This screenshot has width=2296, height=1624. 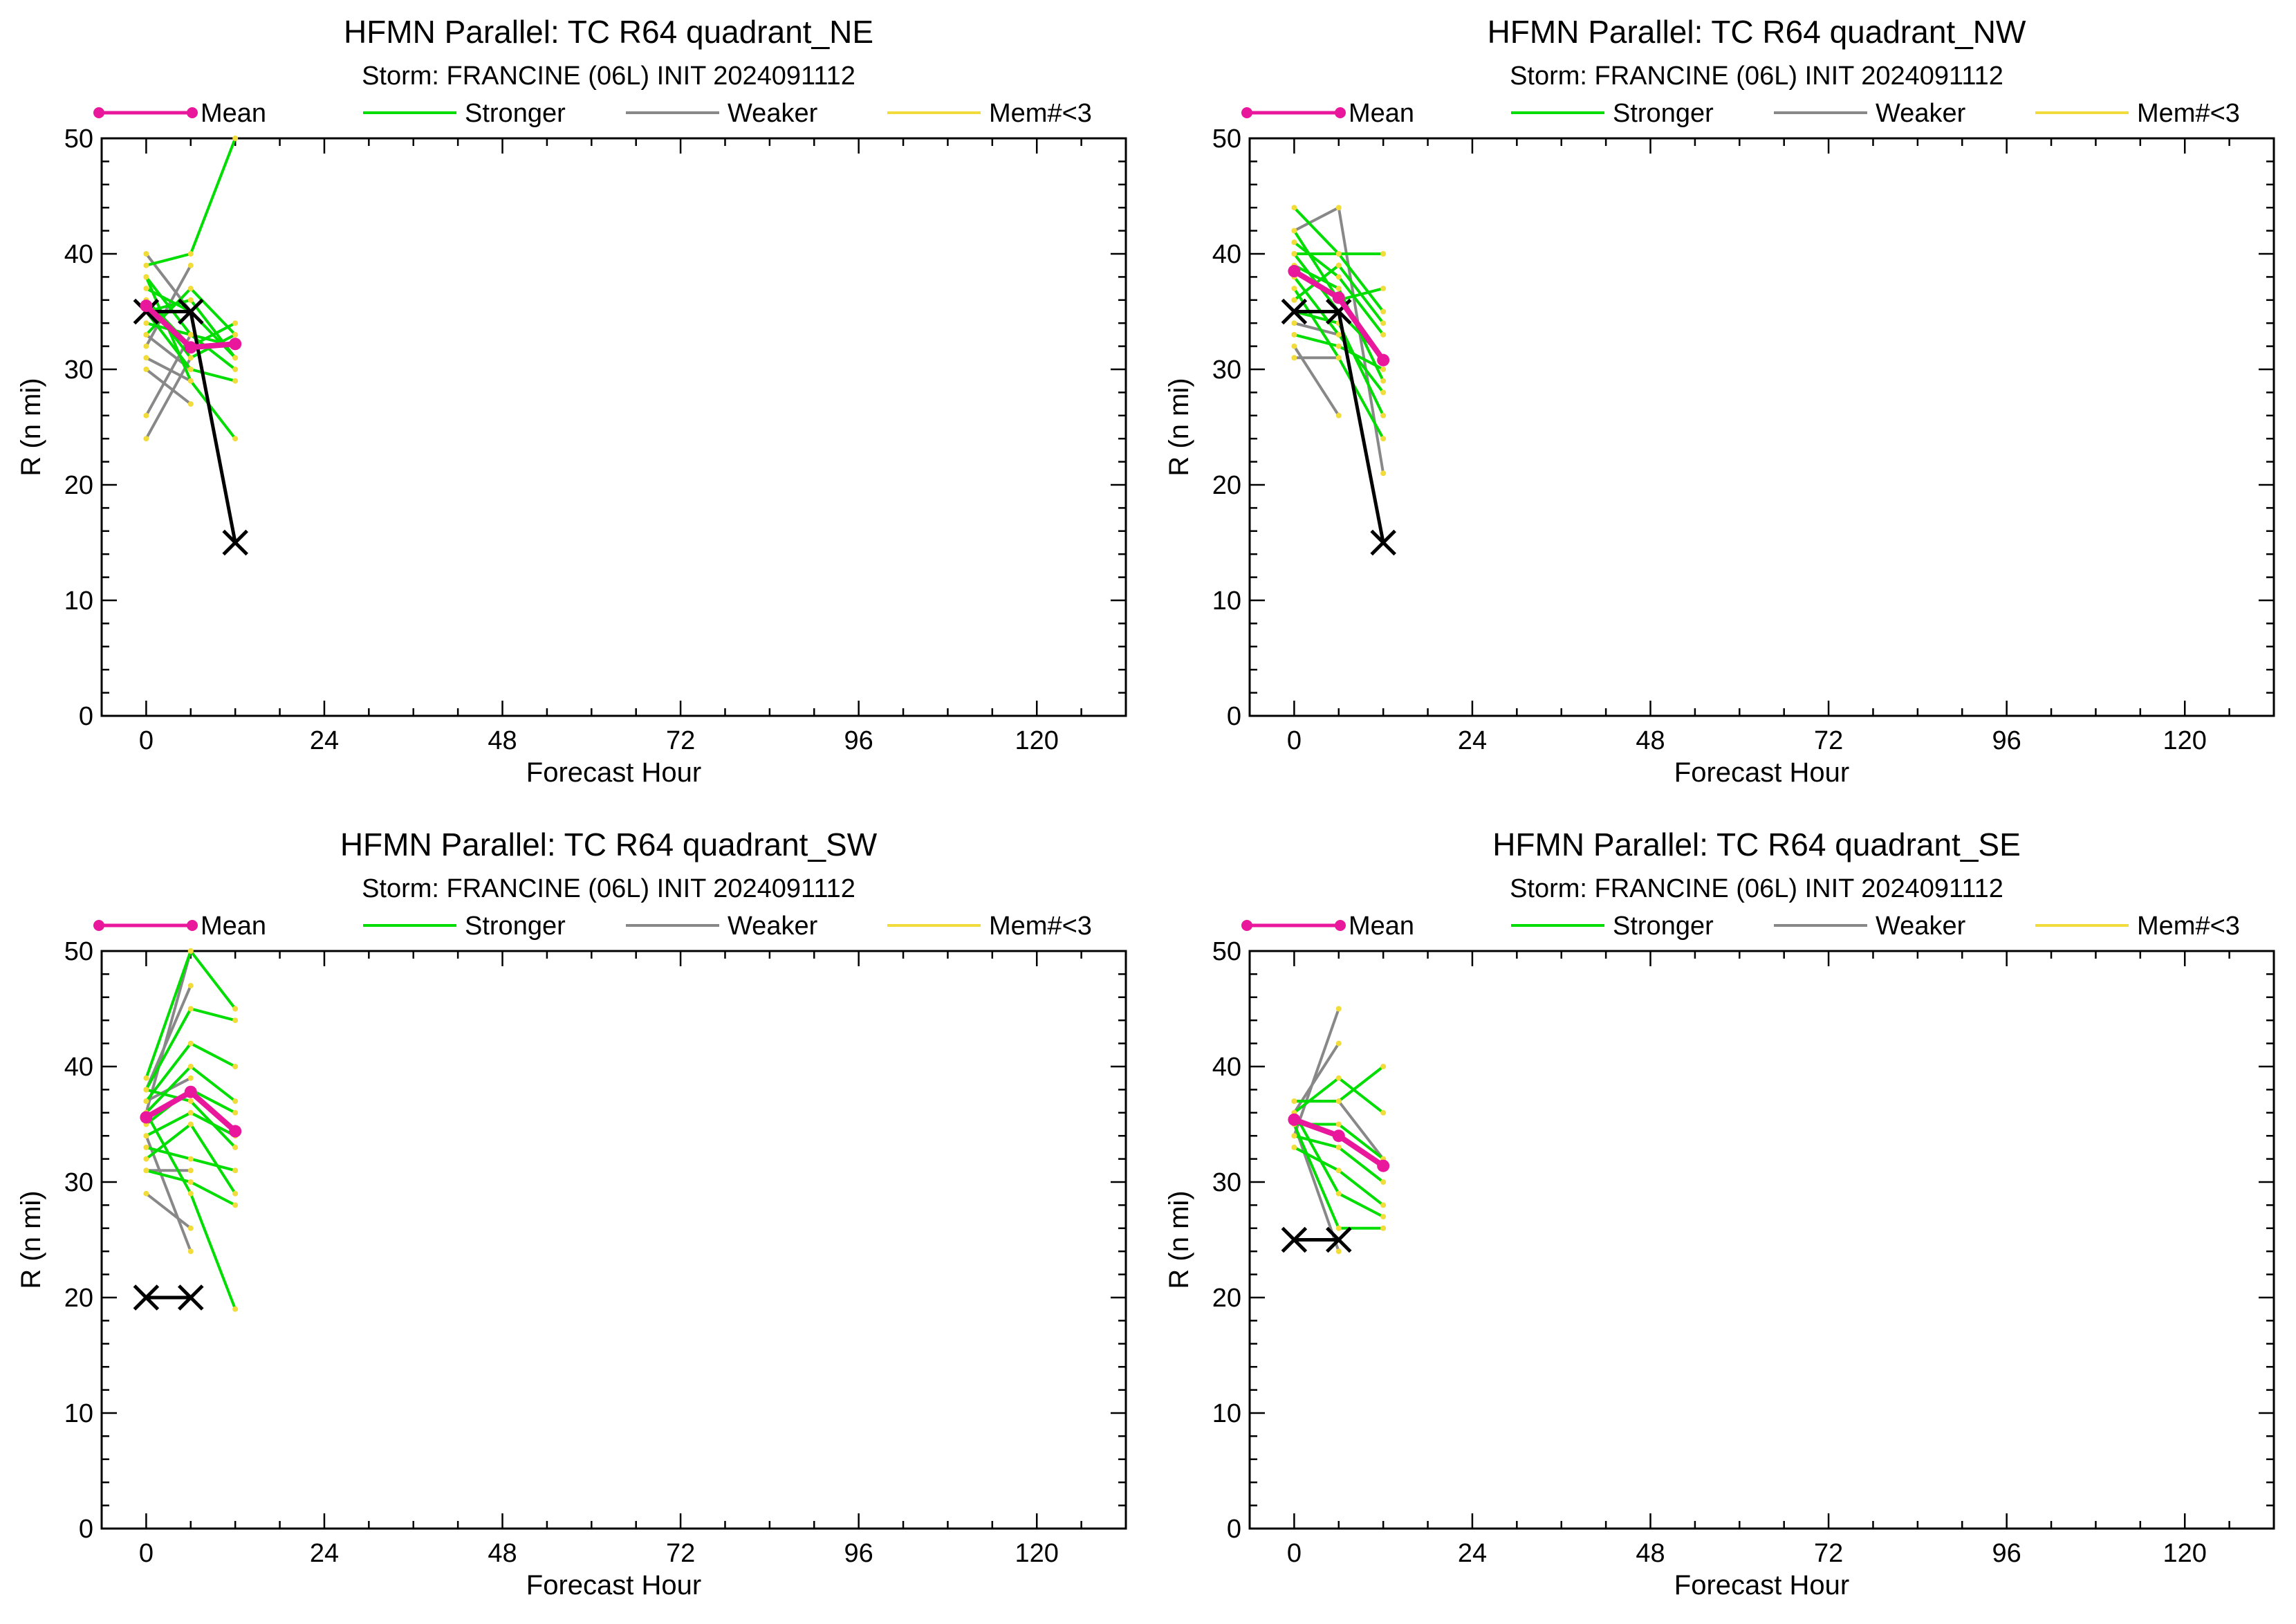 I want to click on x-tick-label: 24, so click(x=325, y=1553).